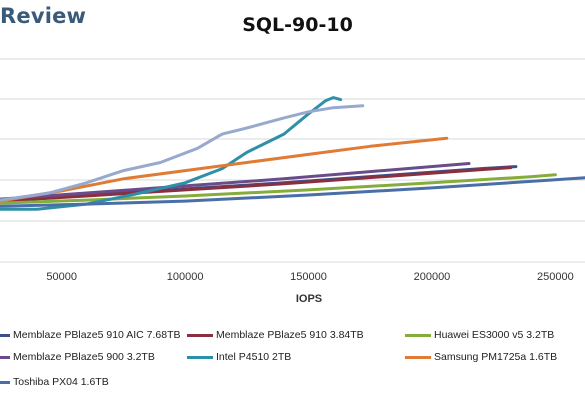 This screenshot has width=585, height=401. What do you see at coordinates (84, 357) in the screenshot?
I see `legend-label: Memblaze PBlaze5 900 3.2TB` at bounding box center [84, 357].